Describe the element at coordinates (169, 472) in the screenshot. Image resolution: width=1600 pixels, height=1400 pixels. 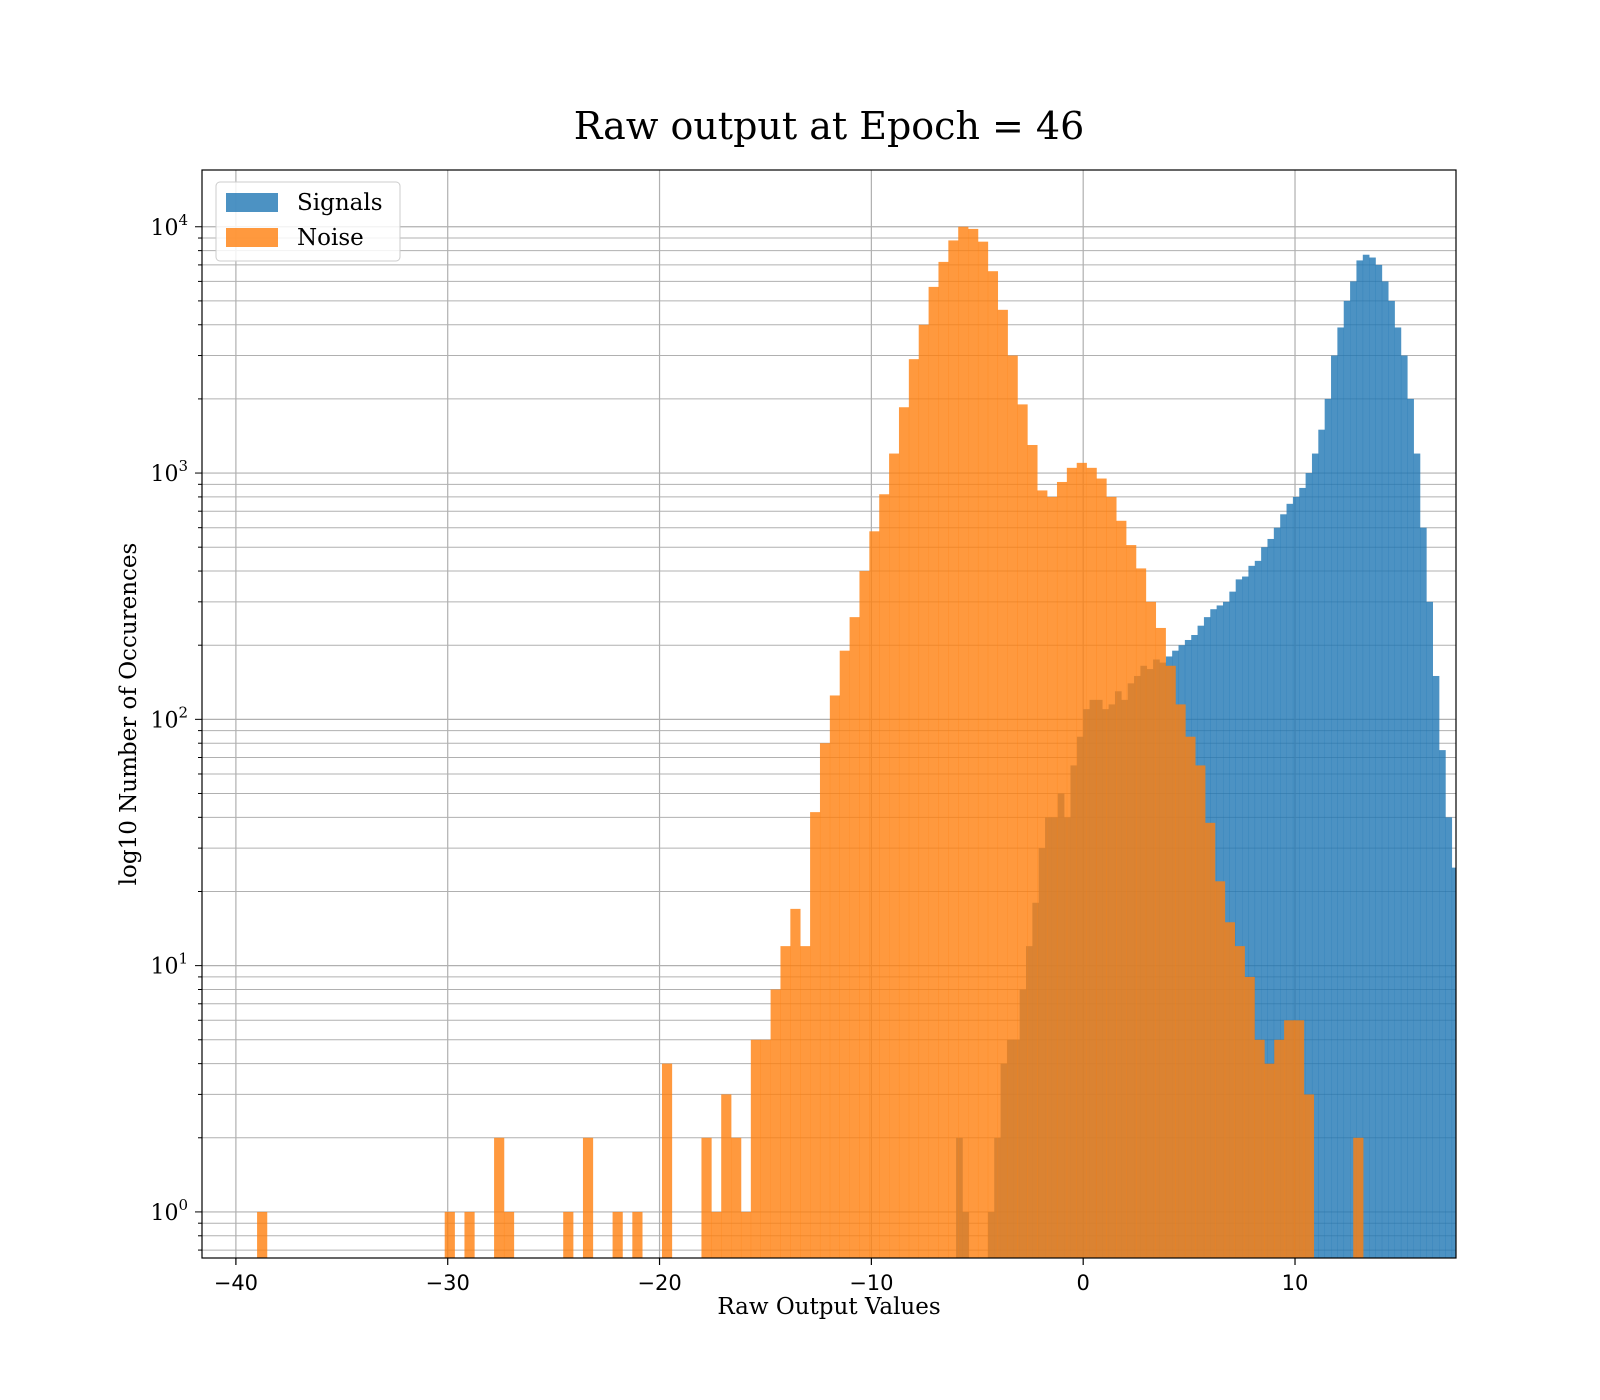
I see `y-tick-label: 10³` at that location.